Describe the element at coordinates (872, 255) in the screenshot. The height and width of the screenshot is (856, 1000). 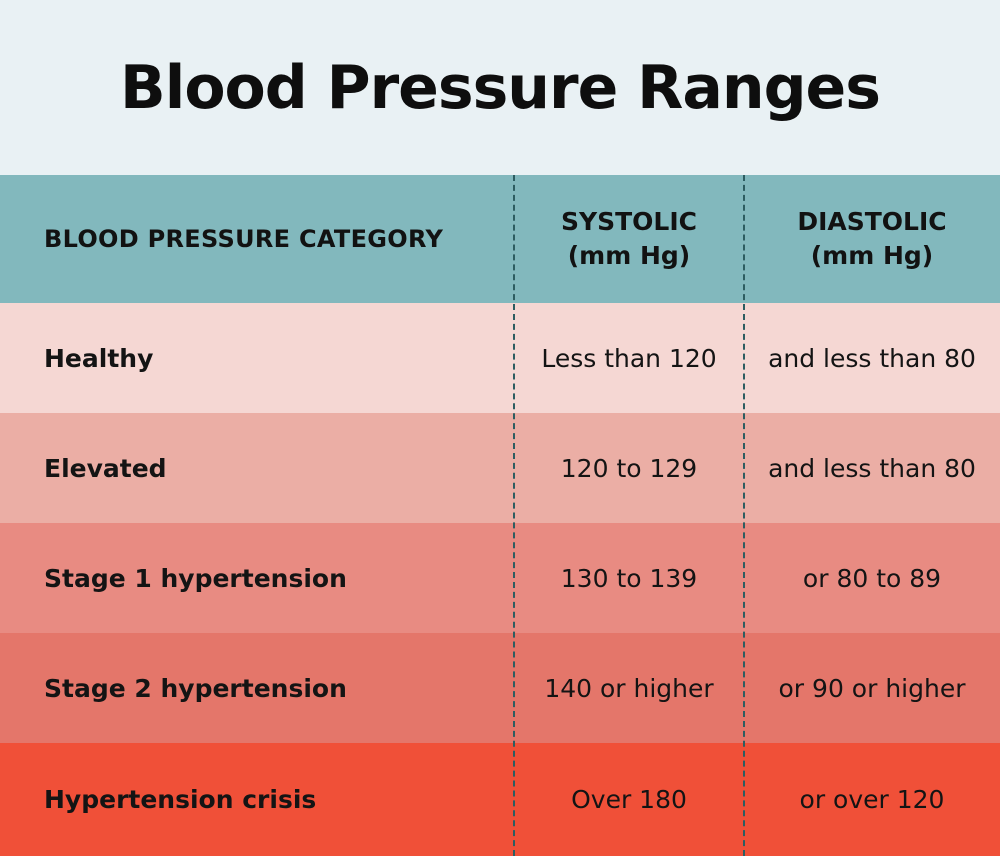
I see `header-diastolic-unit: (mm Hg)` at that location.